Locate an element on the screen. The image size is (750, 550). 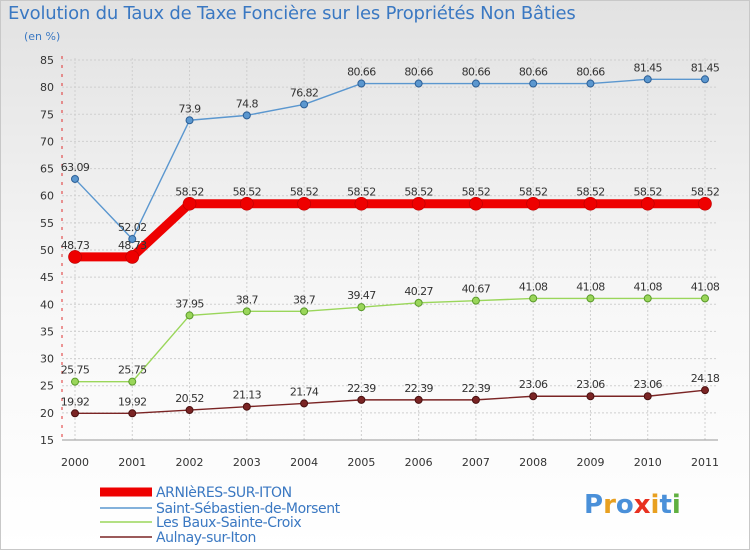
x-tick-label: 2007 is located at coordinates (476, 462).